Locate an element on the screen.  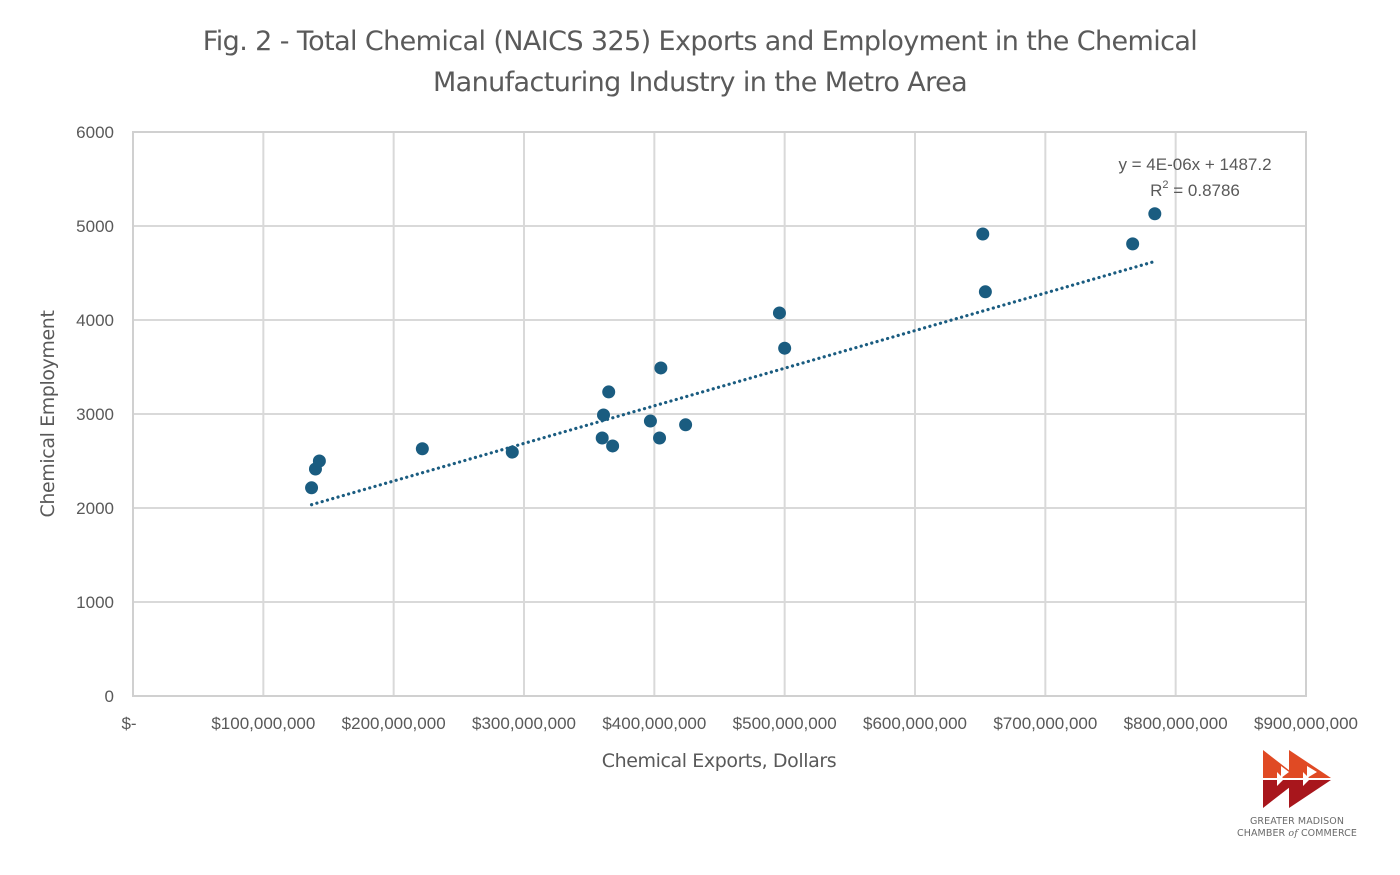
x-tick-label: $300,000,000 is located at coordinates (524, 723).